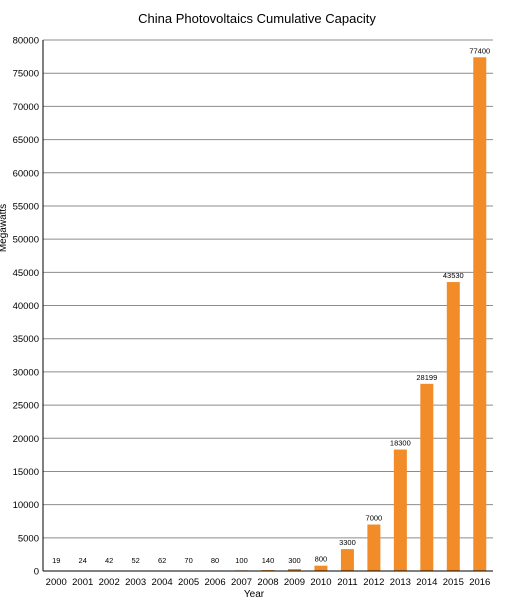 The width and height of the screenshot is (508, 599). What do you see at coordinates (26, 74) in the screenshot?
I see `y-tick-label: 75000` at bounding box center [26, 74].